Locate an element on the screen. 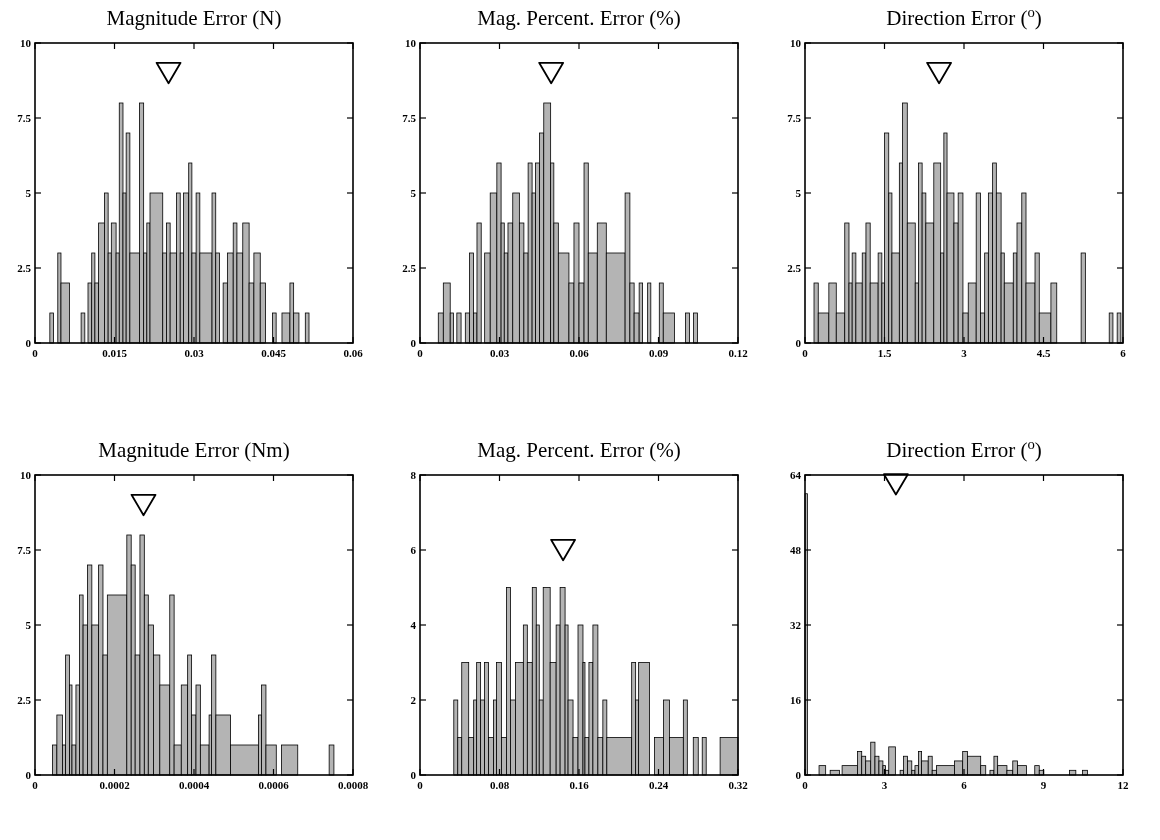 The height and width of the screenshot is (840, 1160). y-tick-label: 4 is located at coordinates (413, 625).